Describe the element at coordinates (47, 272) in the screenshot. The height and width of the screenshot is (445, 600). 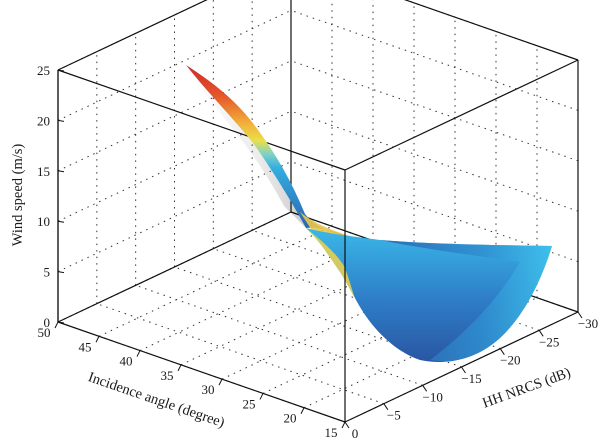
I see `wind-tick-label: 5` at that location.